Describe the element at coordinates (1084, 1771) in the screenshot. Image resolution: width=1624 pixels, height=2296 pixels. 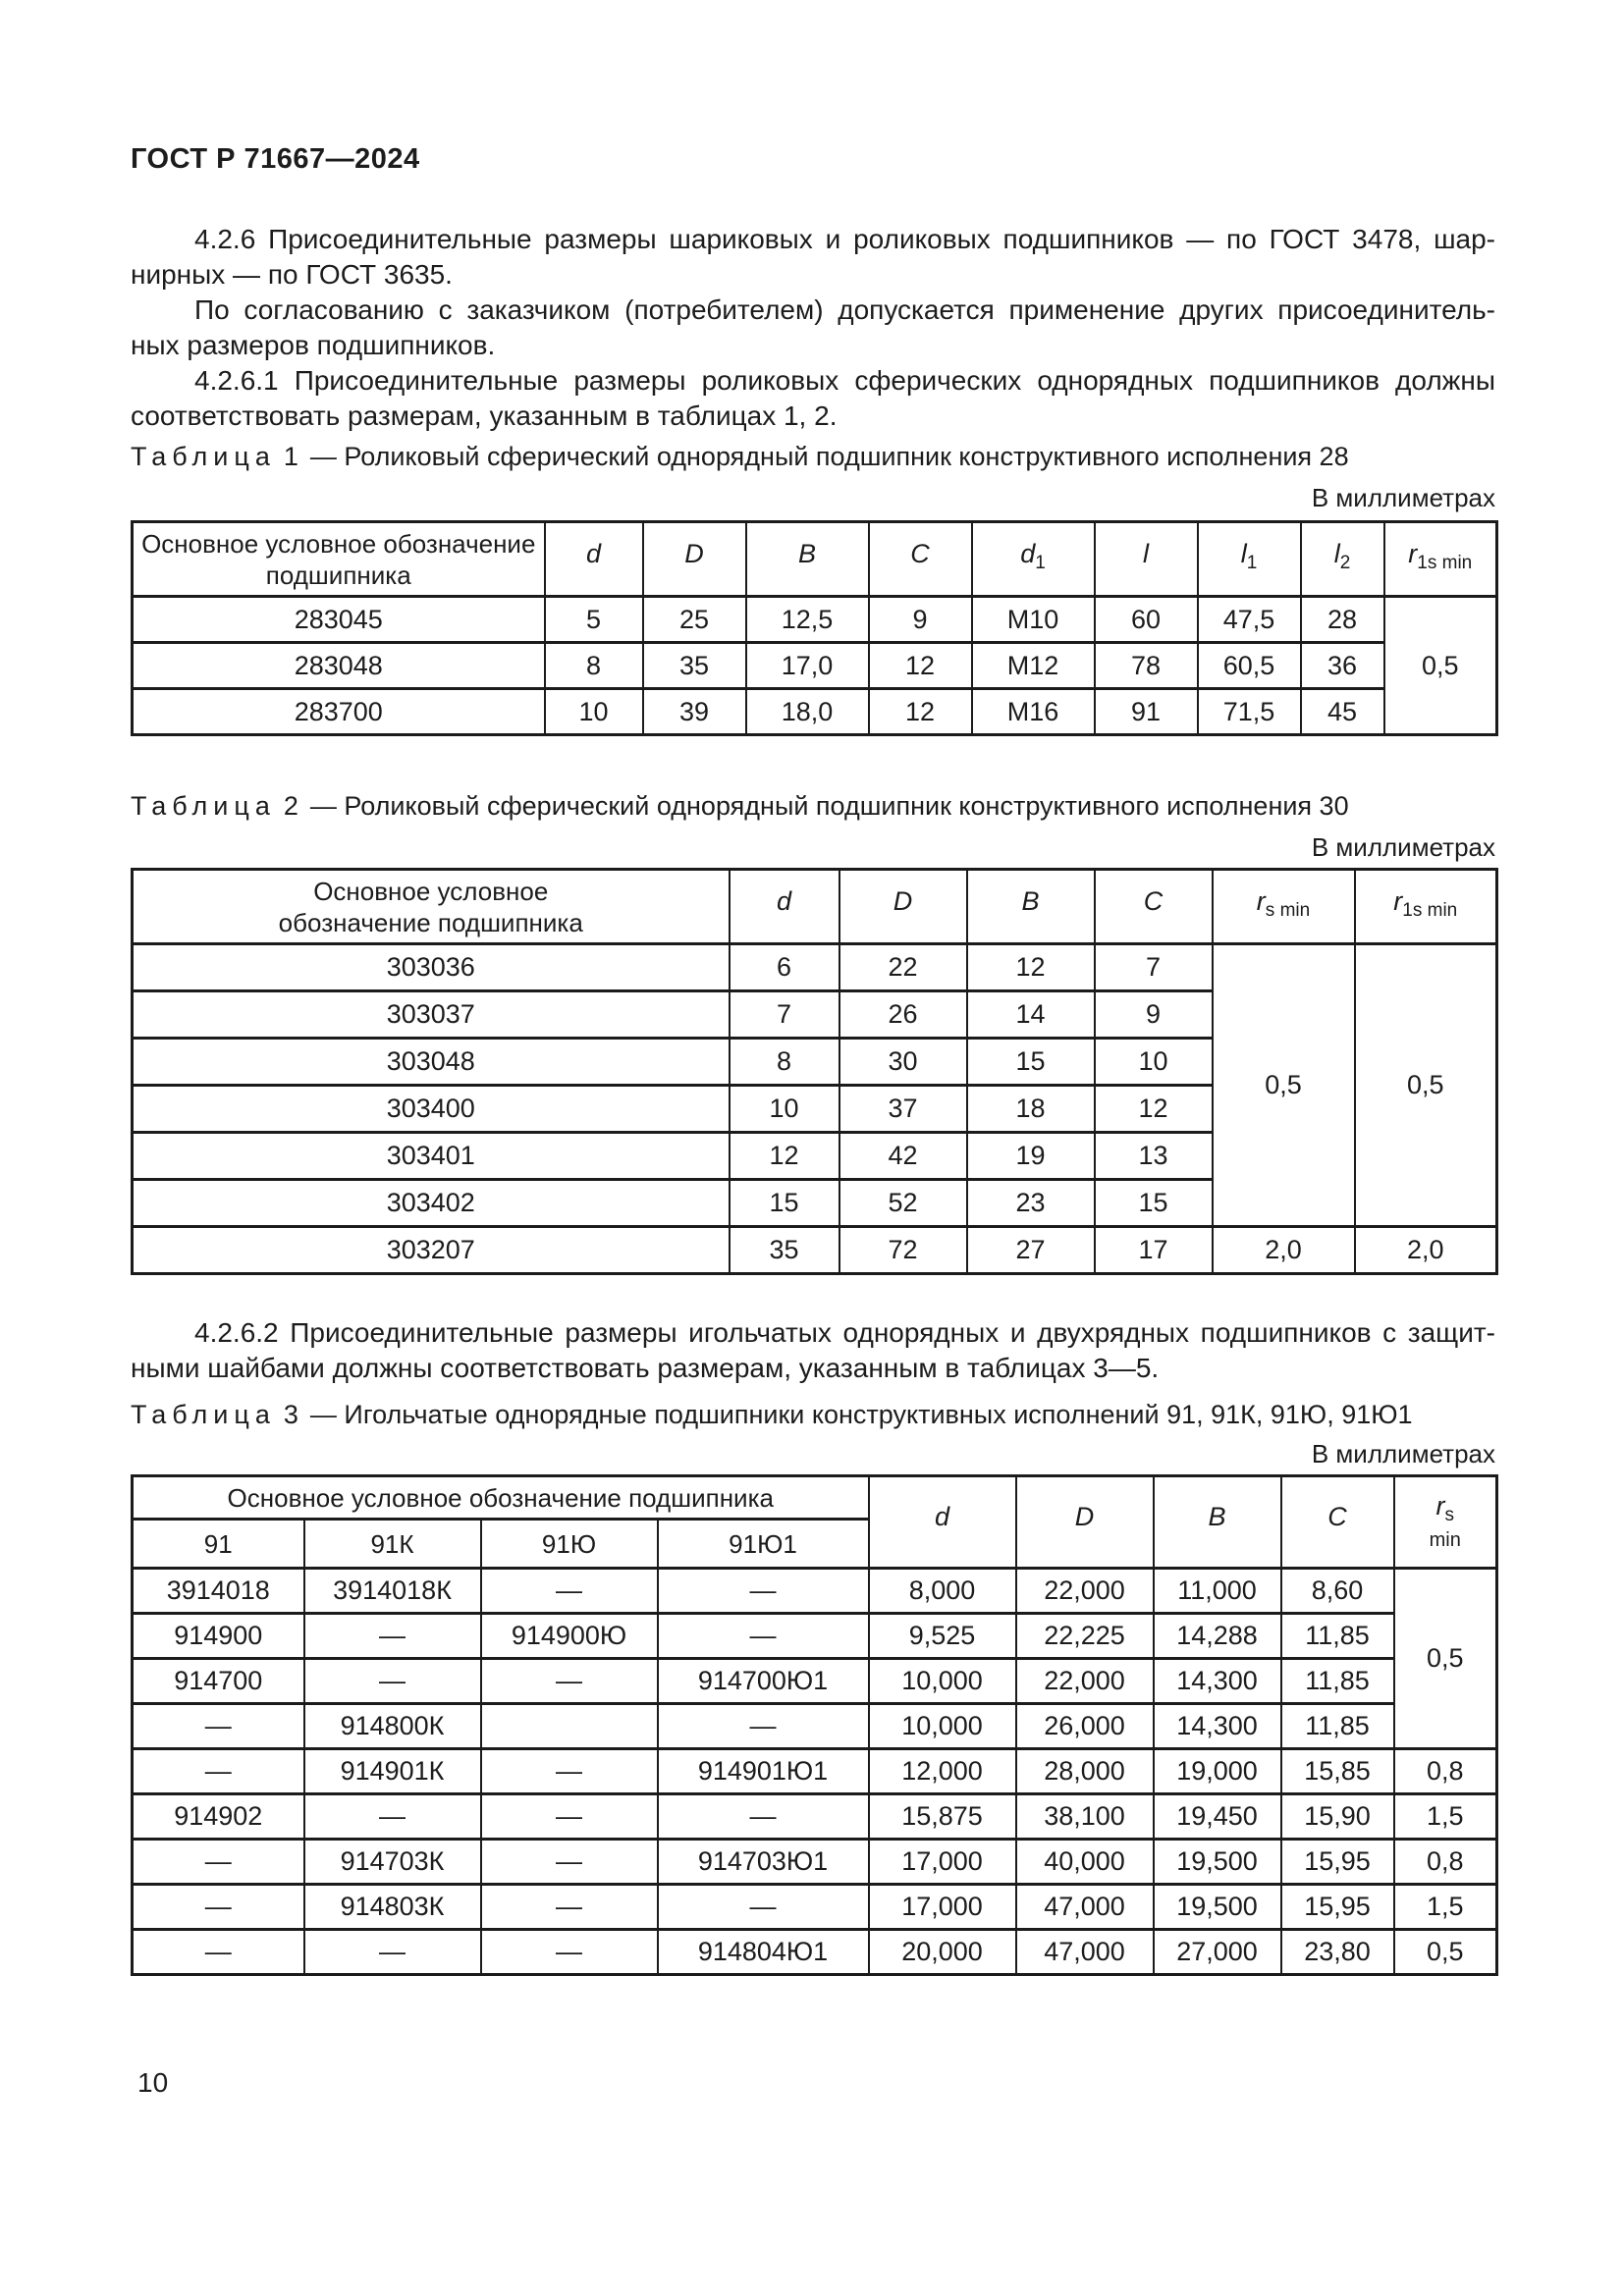
I see `table-cell: 28,000` at that location.